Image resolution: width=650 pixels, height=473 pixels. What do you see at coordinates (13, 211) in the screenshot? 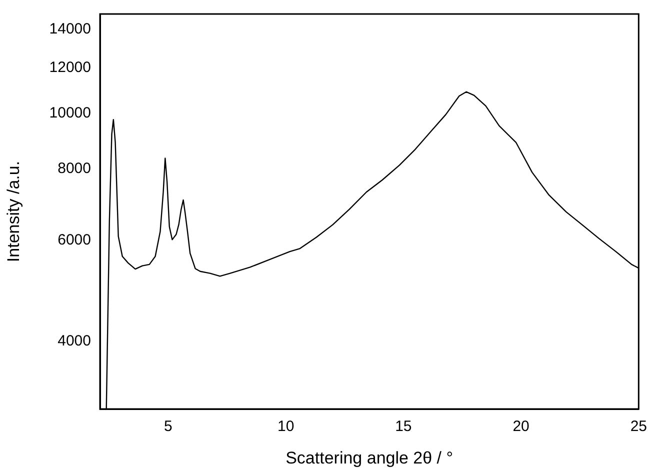
I see `y-axis-title: Intensity /a.u.` at bounding box center [13, 211].